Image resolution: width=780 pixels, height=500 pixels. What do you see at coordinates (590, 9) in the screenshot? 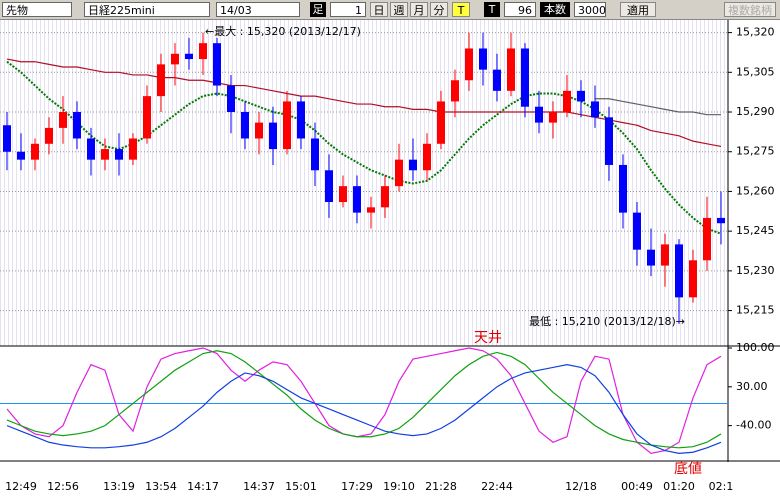
I see `count-input: 3000` at bounding box center [590, 9].